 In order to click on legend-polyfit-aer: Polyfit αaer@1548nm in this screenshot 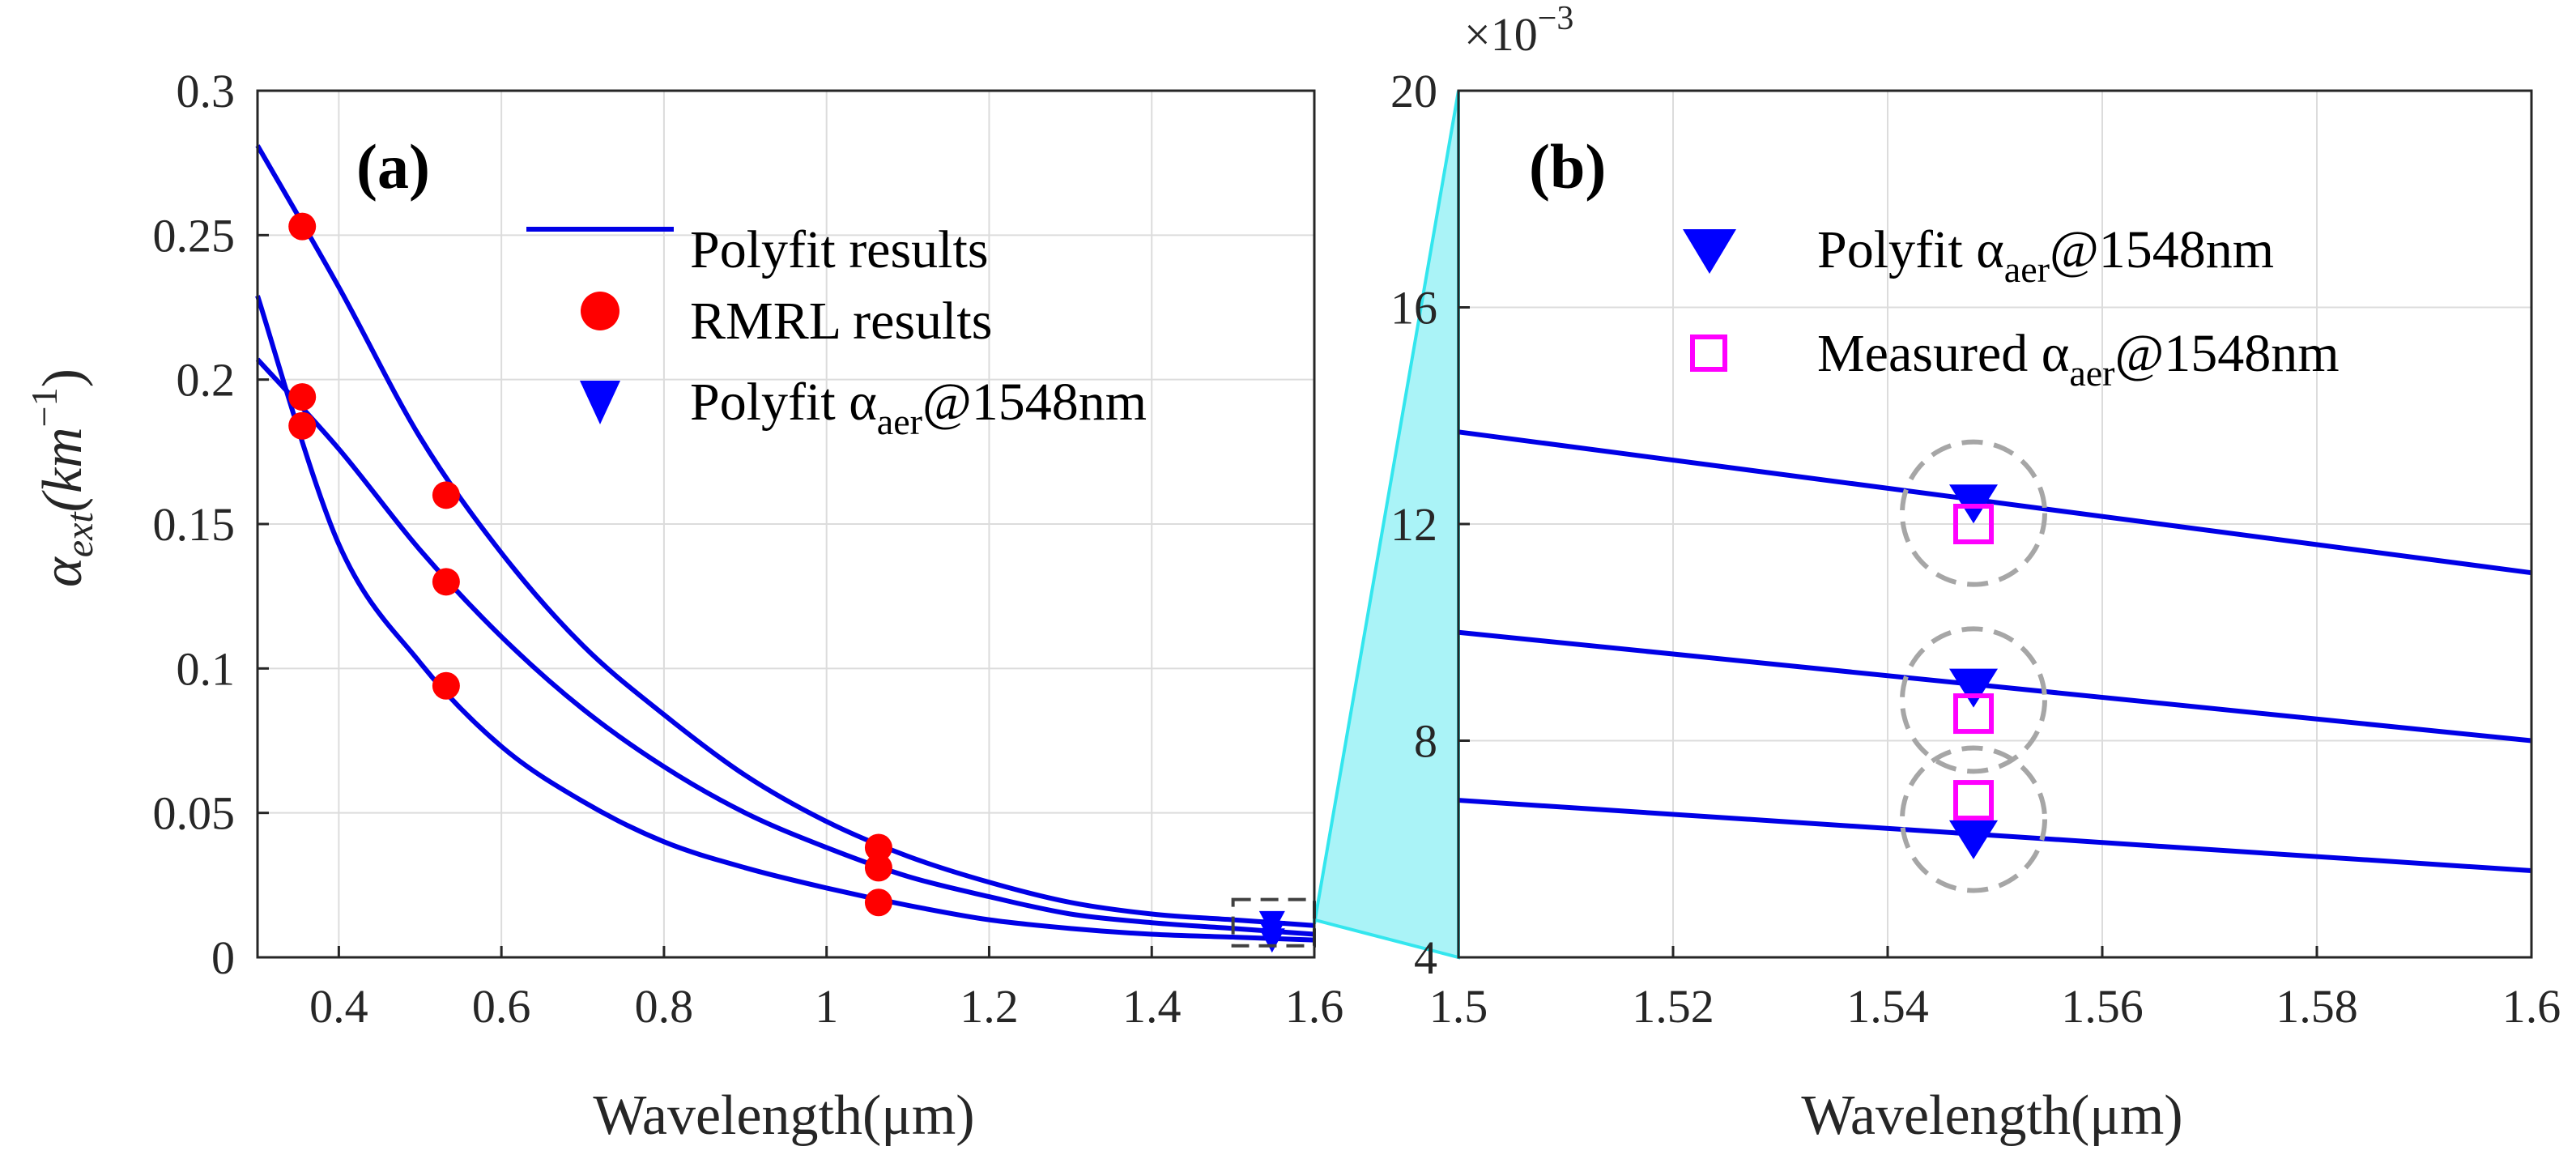, I will do `click(918, 408)`.